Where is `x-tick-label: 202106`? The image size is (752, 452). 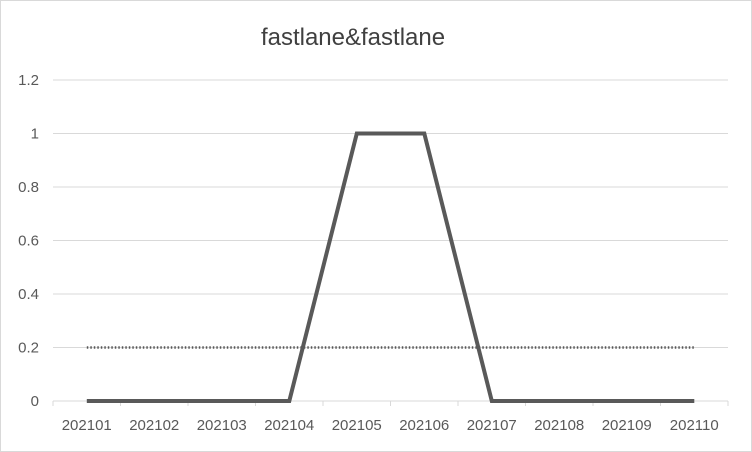
x-tick-label: 202106 is located at coordinates (424, 425).